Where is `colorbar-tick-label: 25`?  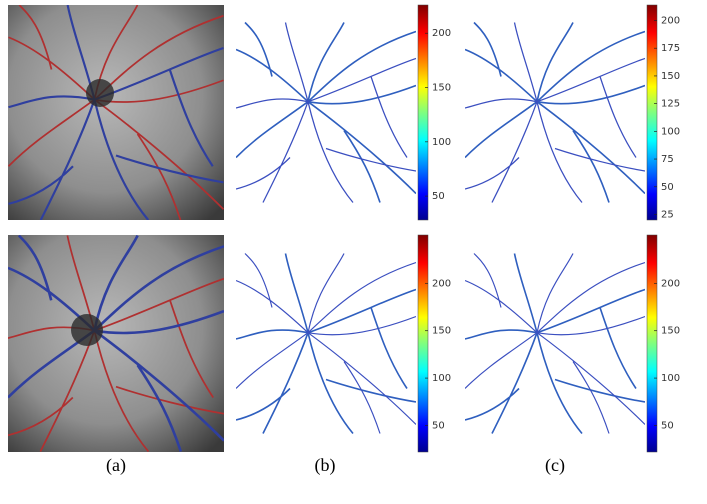
colorbar-tick-label: 25 is located at coordinates (667, 214).